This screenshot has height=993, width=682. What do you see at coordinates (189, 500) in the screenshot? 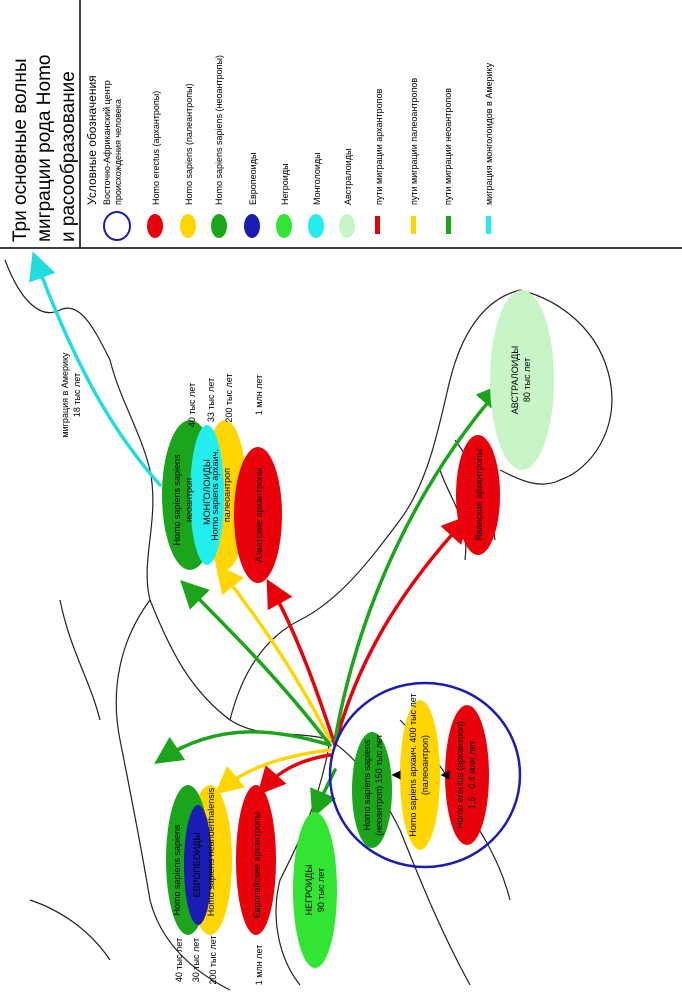
I see `map-label: неоантроп` at bounding box center [189, 500].